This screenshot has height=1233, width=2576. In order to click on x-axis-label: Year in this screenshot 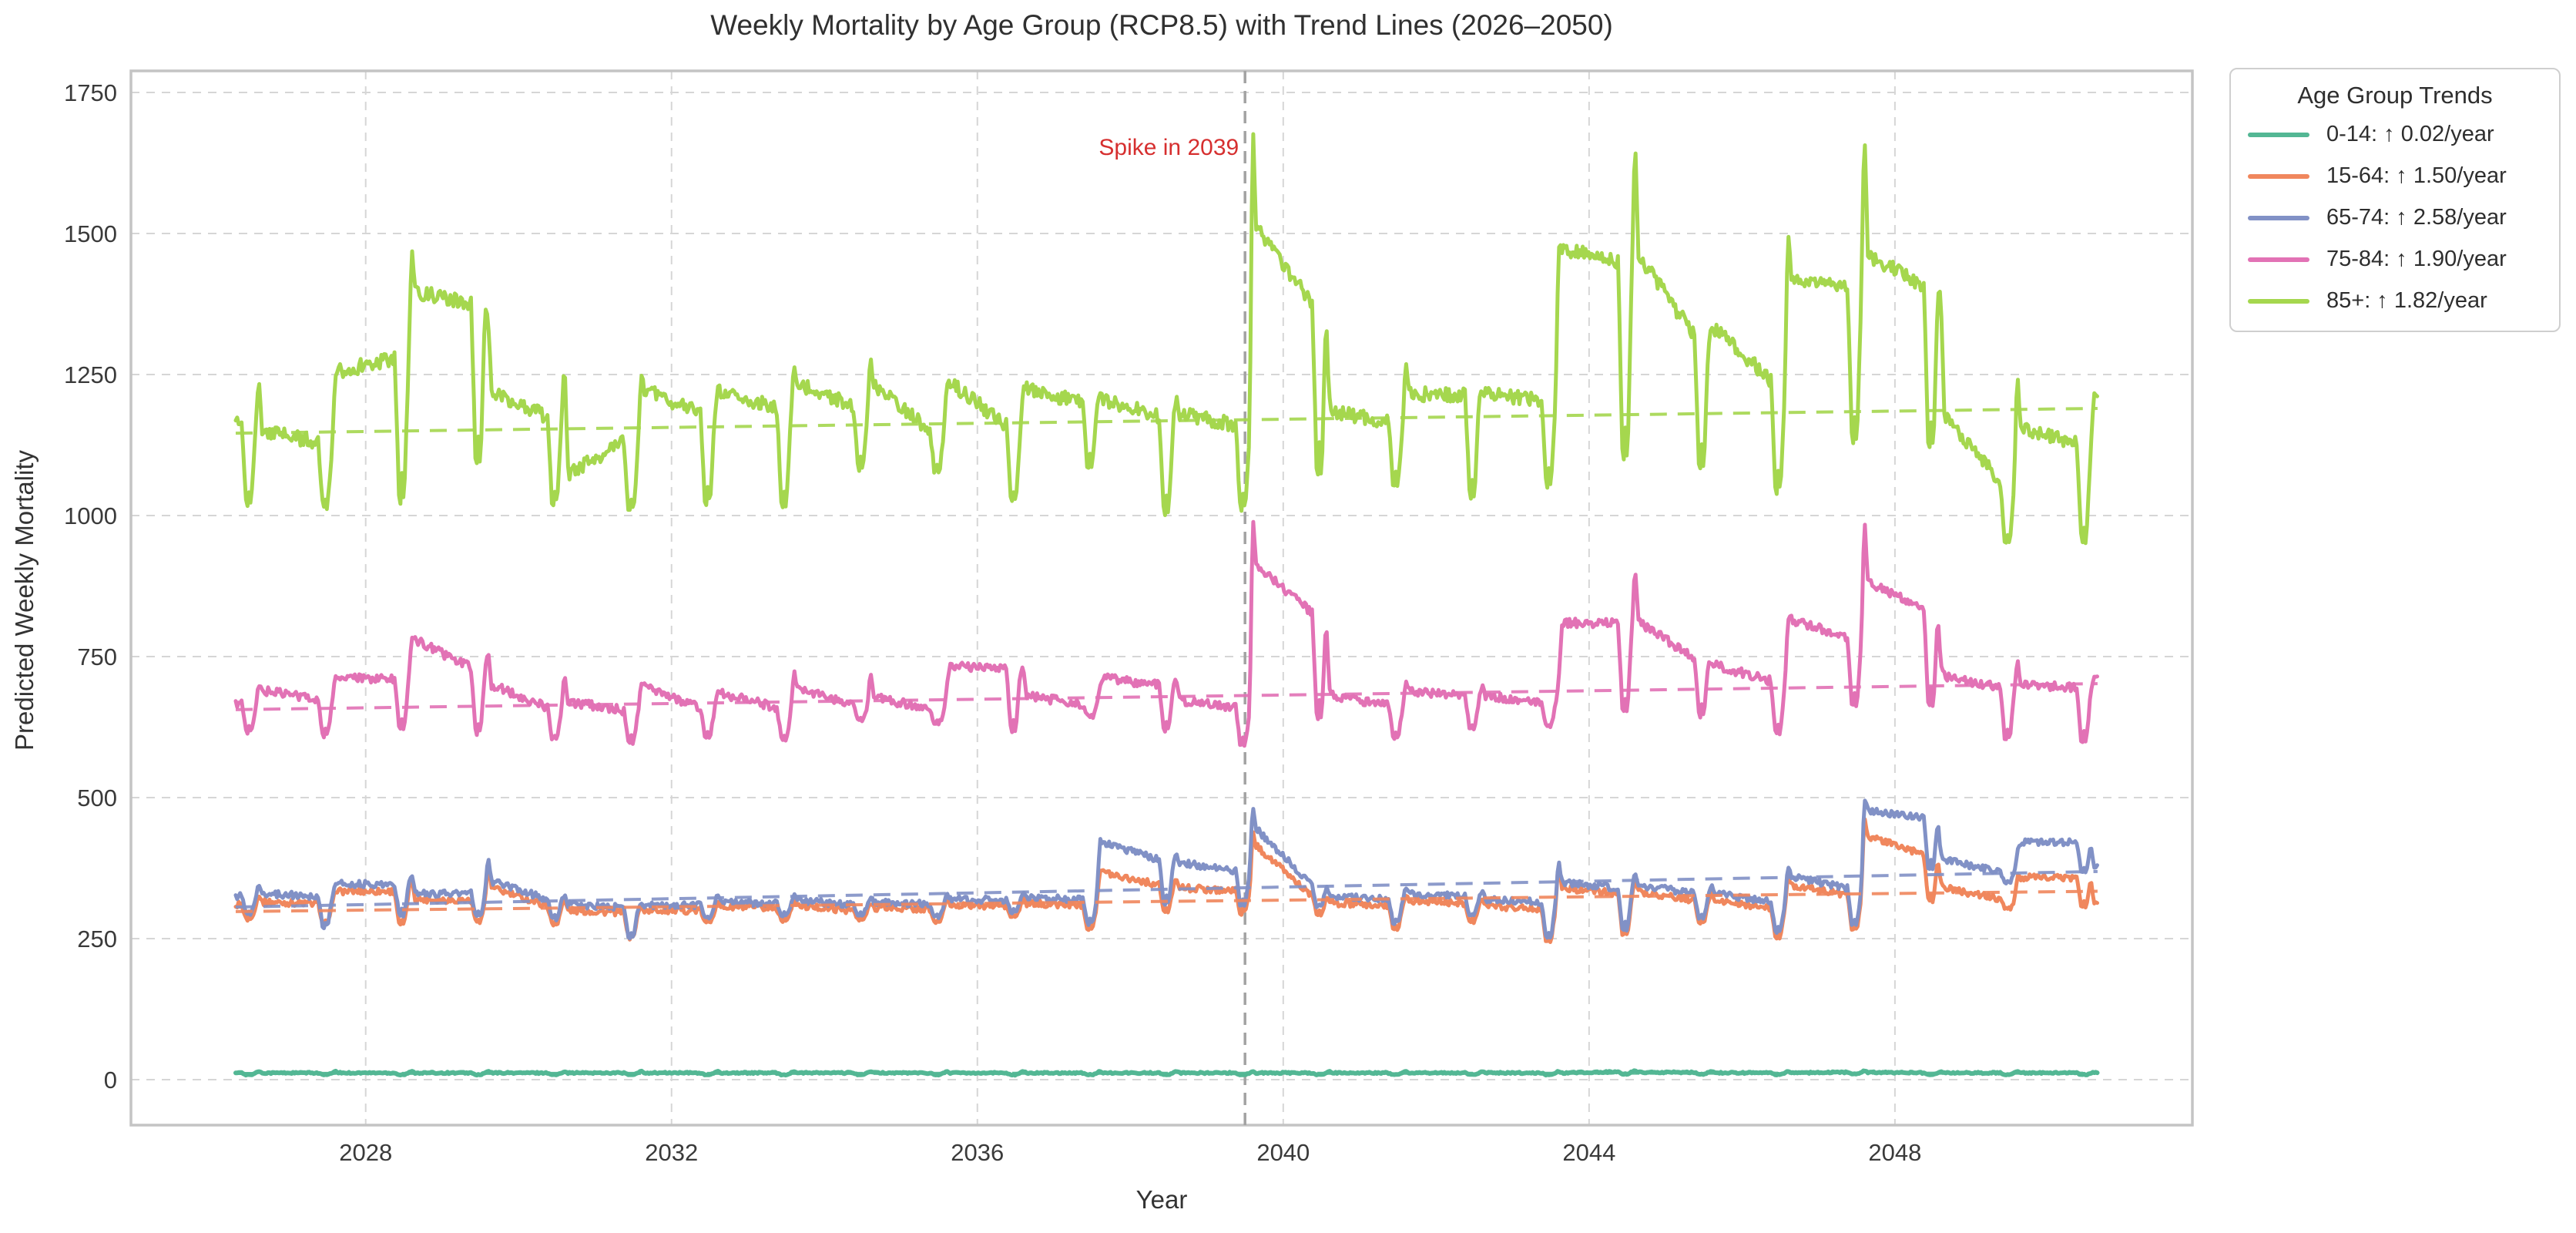, I will do `click(1161, 1199)`.